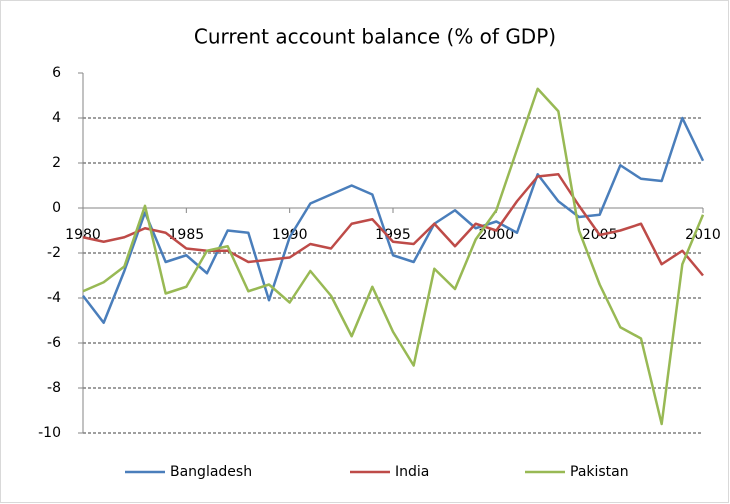  What do you see at coordinates (211, 472) in the screenshot?
I see `legend-label: Bangladesh` at bounding box center [211, 472].